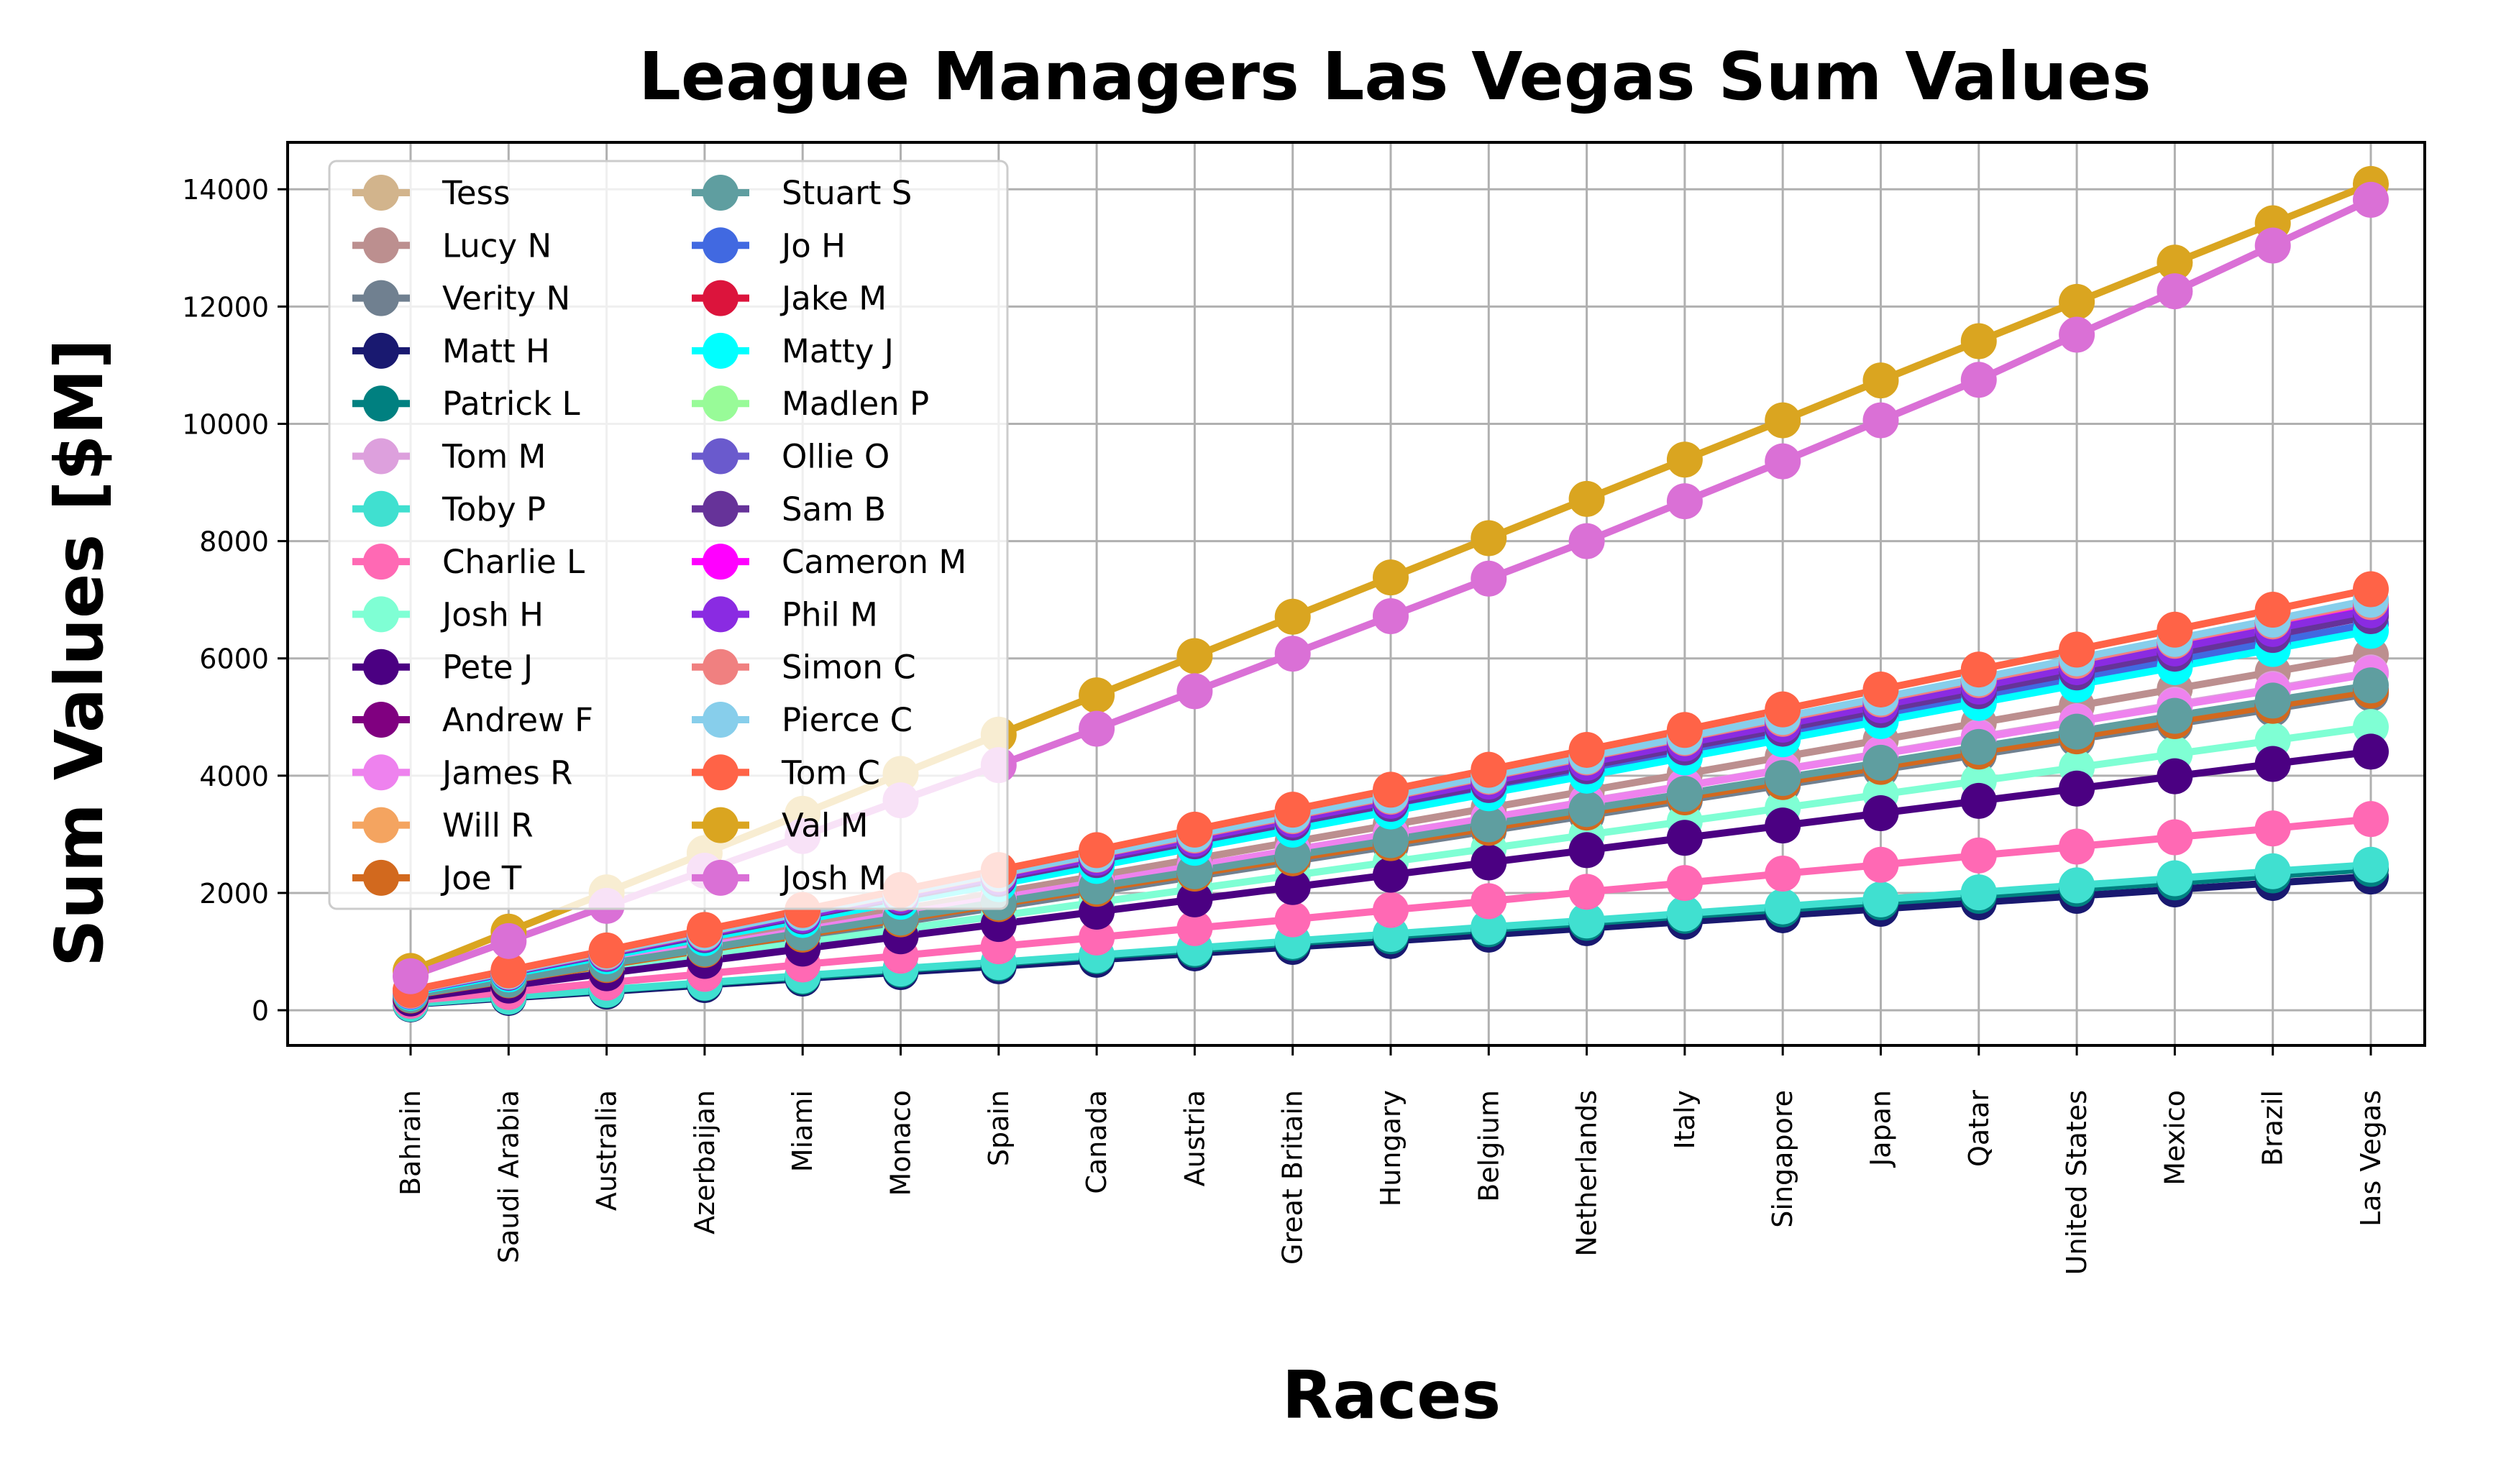  I want to click on legend-item: Madlen P, so click(811, 404).